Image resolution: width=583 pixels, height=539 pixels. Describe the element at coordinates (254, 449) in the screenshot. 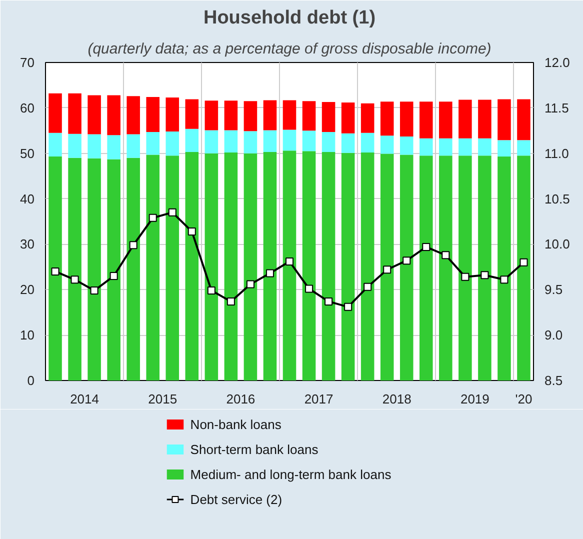

I see `legend-label: Short-term bank loans` at that location.